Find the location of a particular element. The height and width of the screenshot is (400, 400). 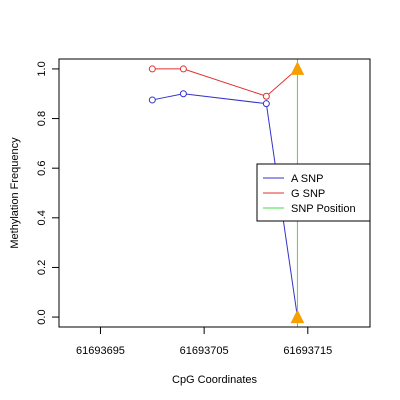

legend: A SNP G SNP SNP Position is located at coordinates (313, 192).